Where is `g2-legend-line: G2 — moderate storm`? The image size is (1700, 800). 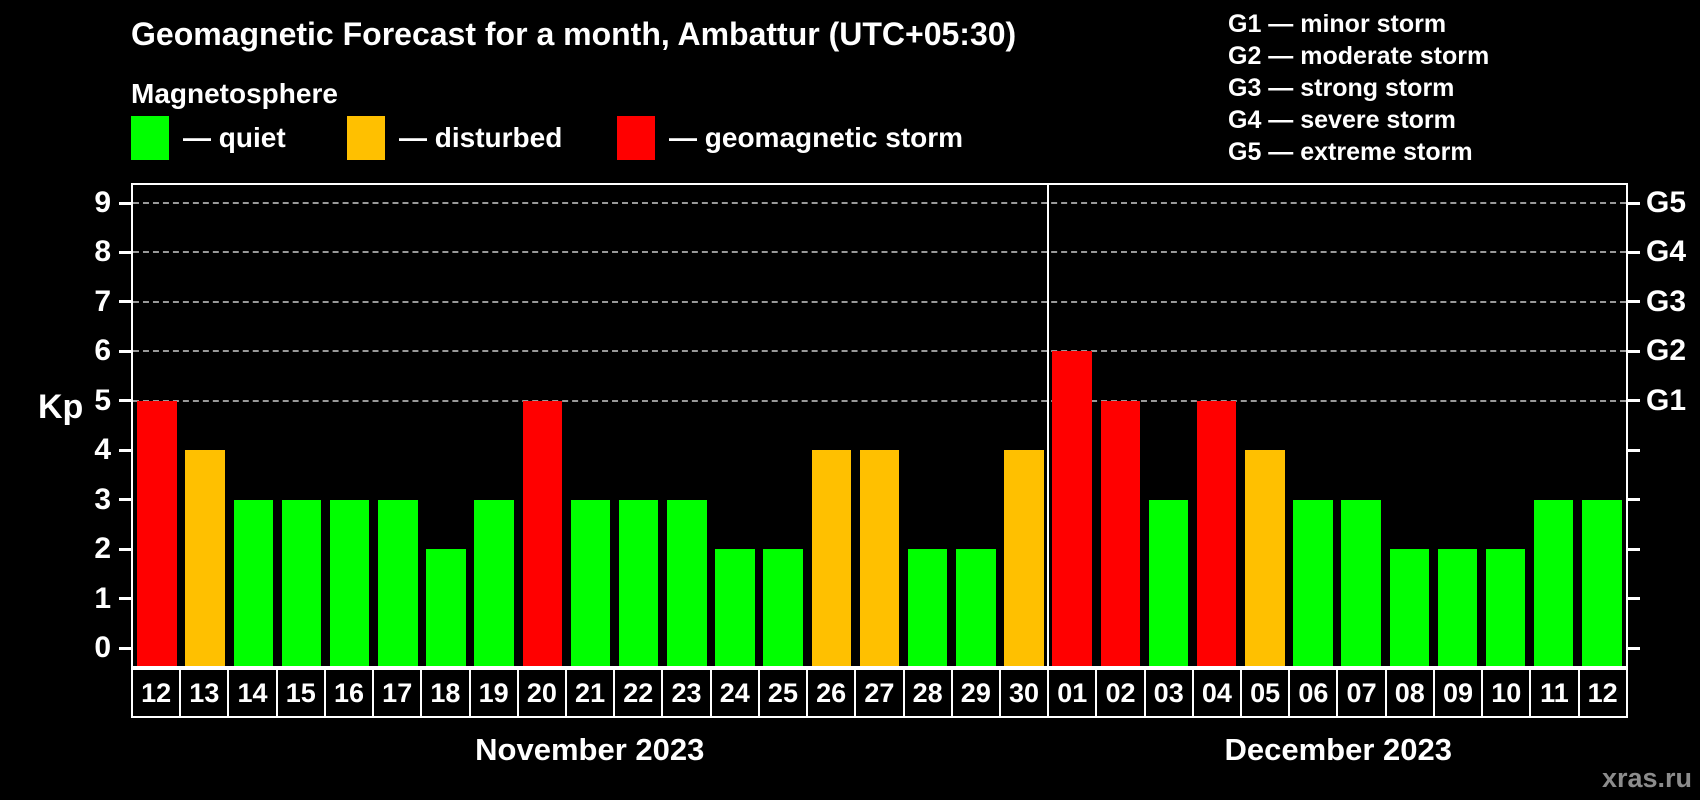
g2-legend-line: G2 — moderate storm is located at coordinates (1359, 56).